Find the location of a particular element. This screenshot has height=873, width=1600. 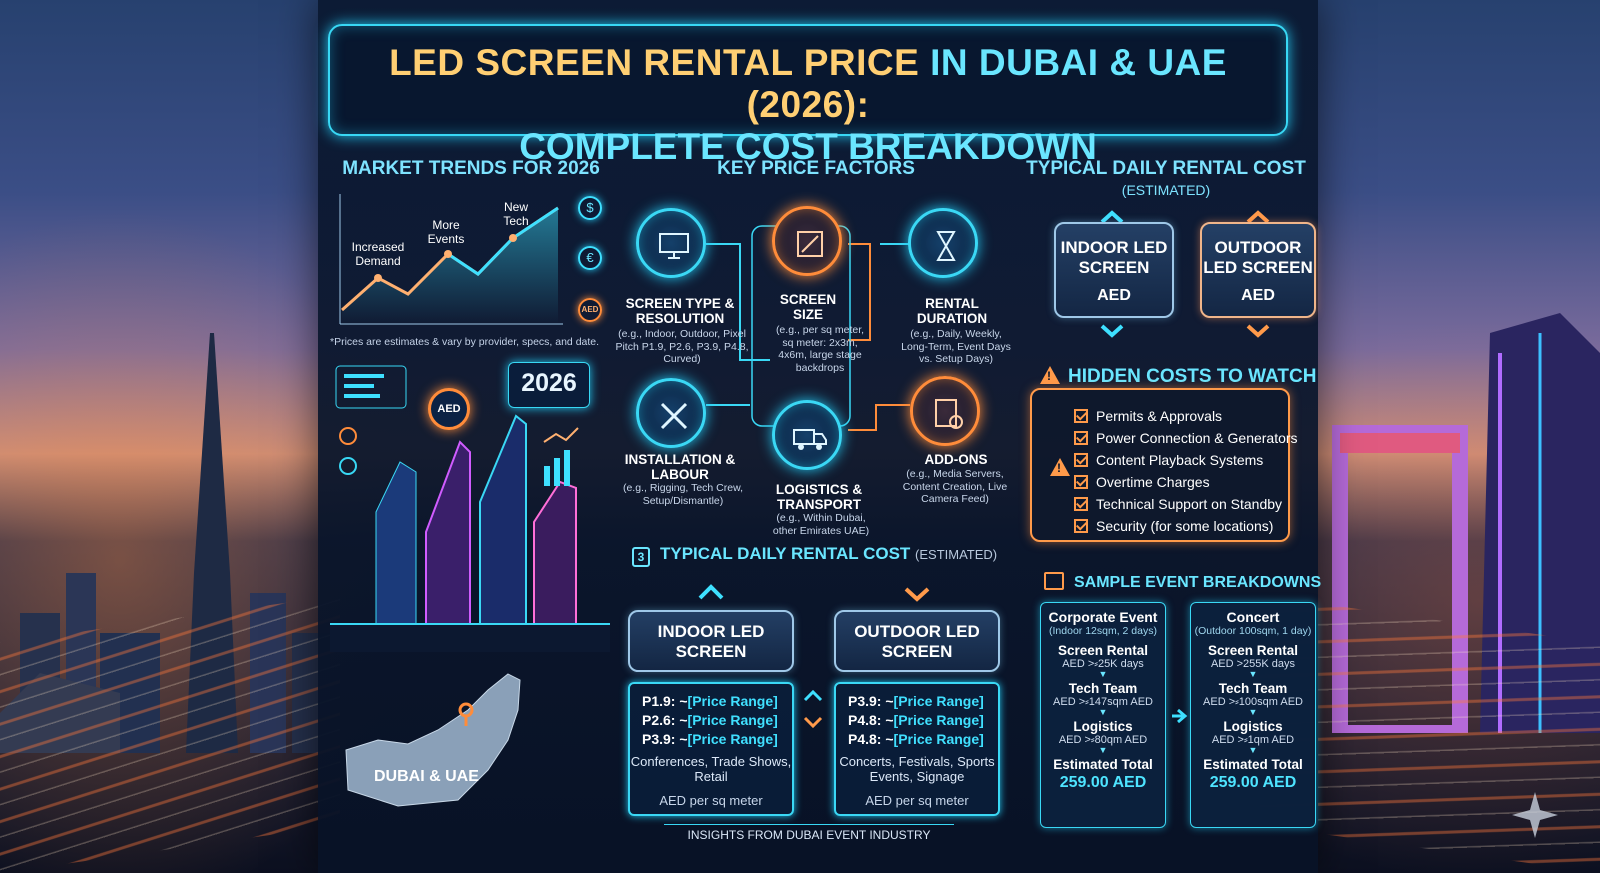

right-arrow-icon is located at coordinates (1180, 716).